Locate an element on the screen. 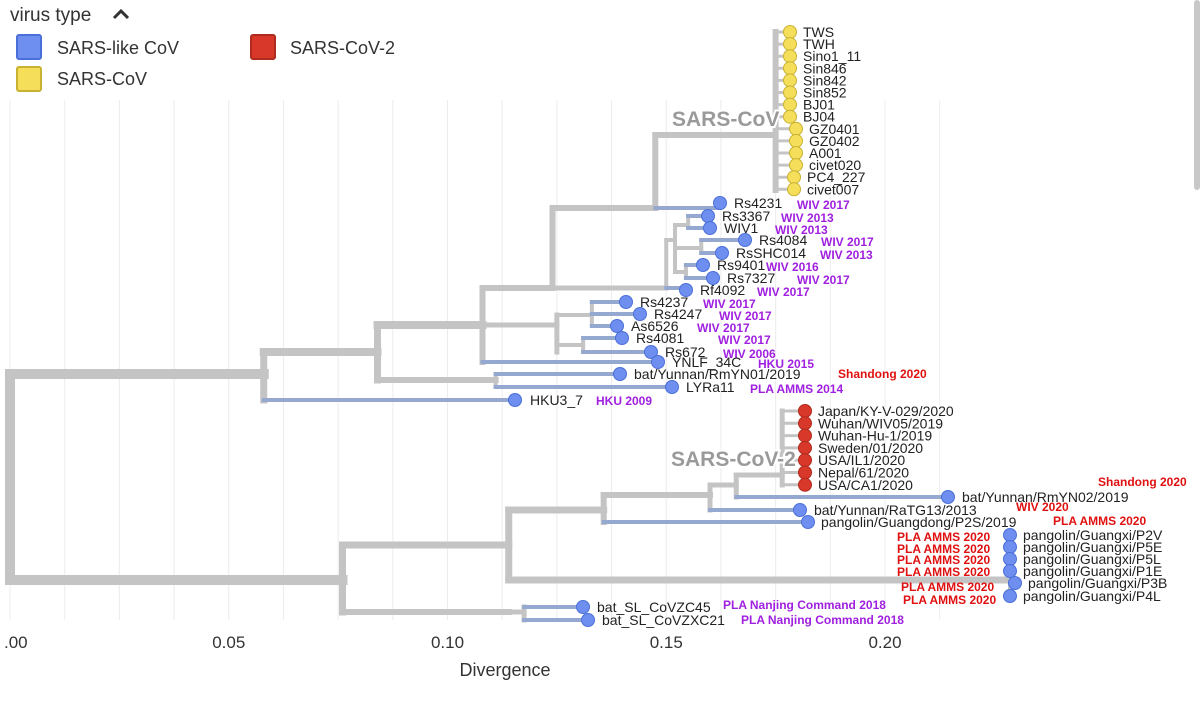 The width and height of the screenshot is (1200, 702). tip-label-sars: A001 is located at coordinates (825, 153).